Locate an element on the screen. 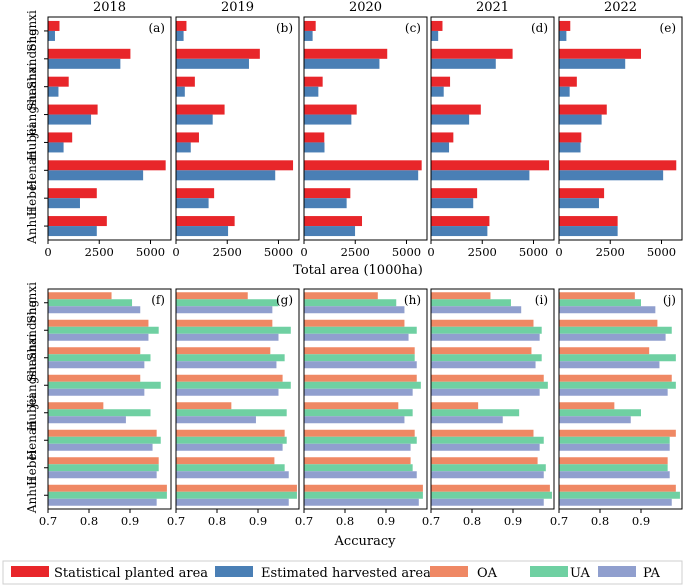  panel-frame-2022 is located at coordinates (620, 128).